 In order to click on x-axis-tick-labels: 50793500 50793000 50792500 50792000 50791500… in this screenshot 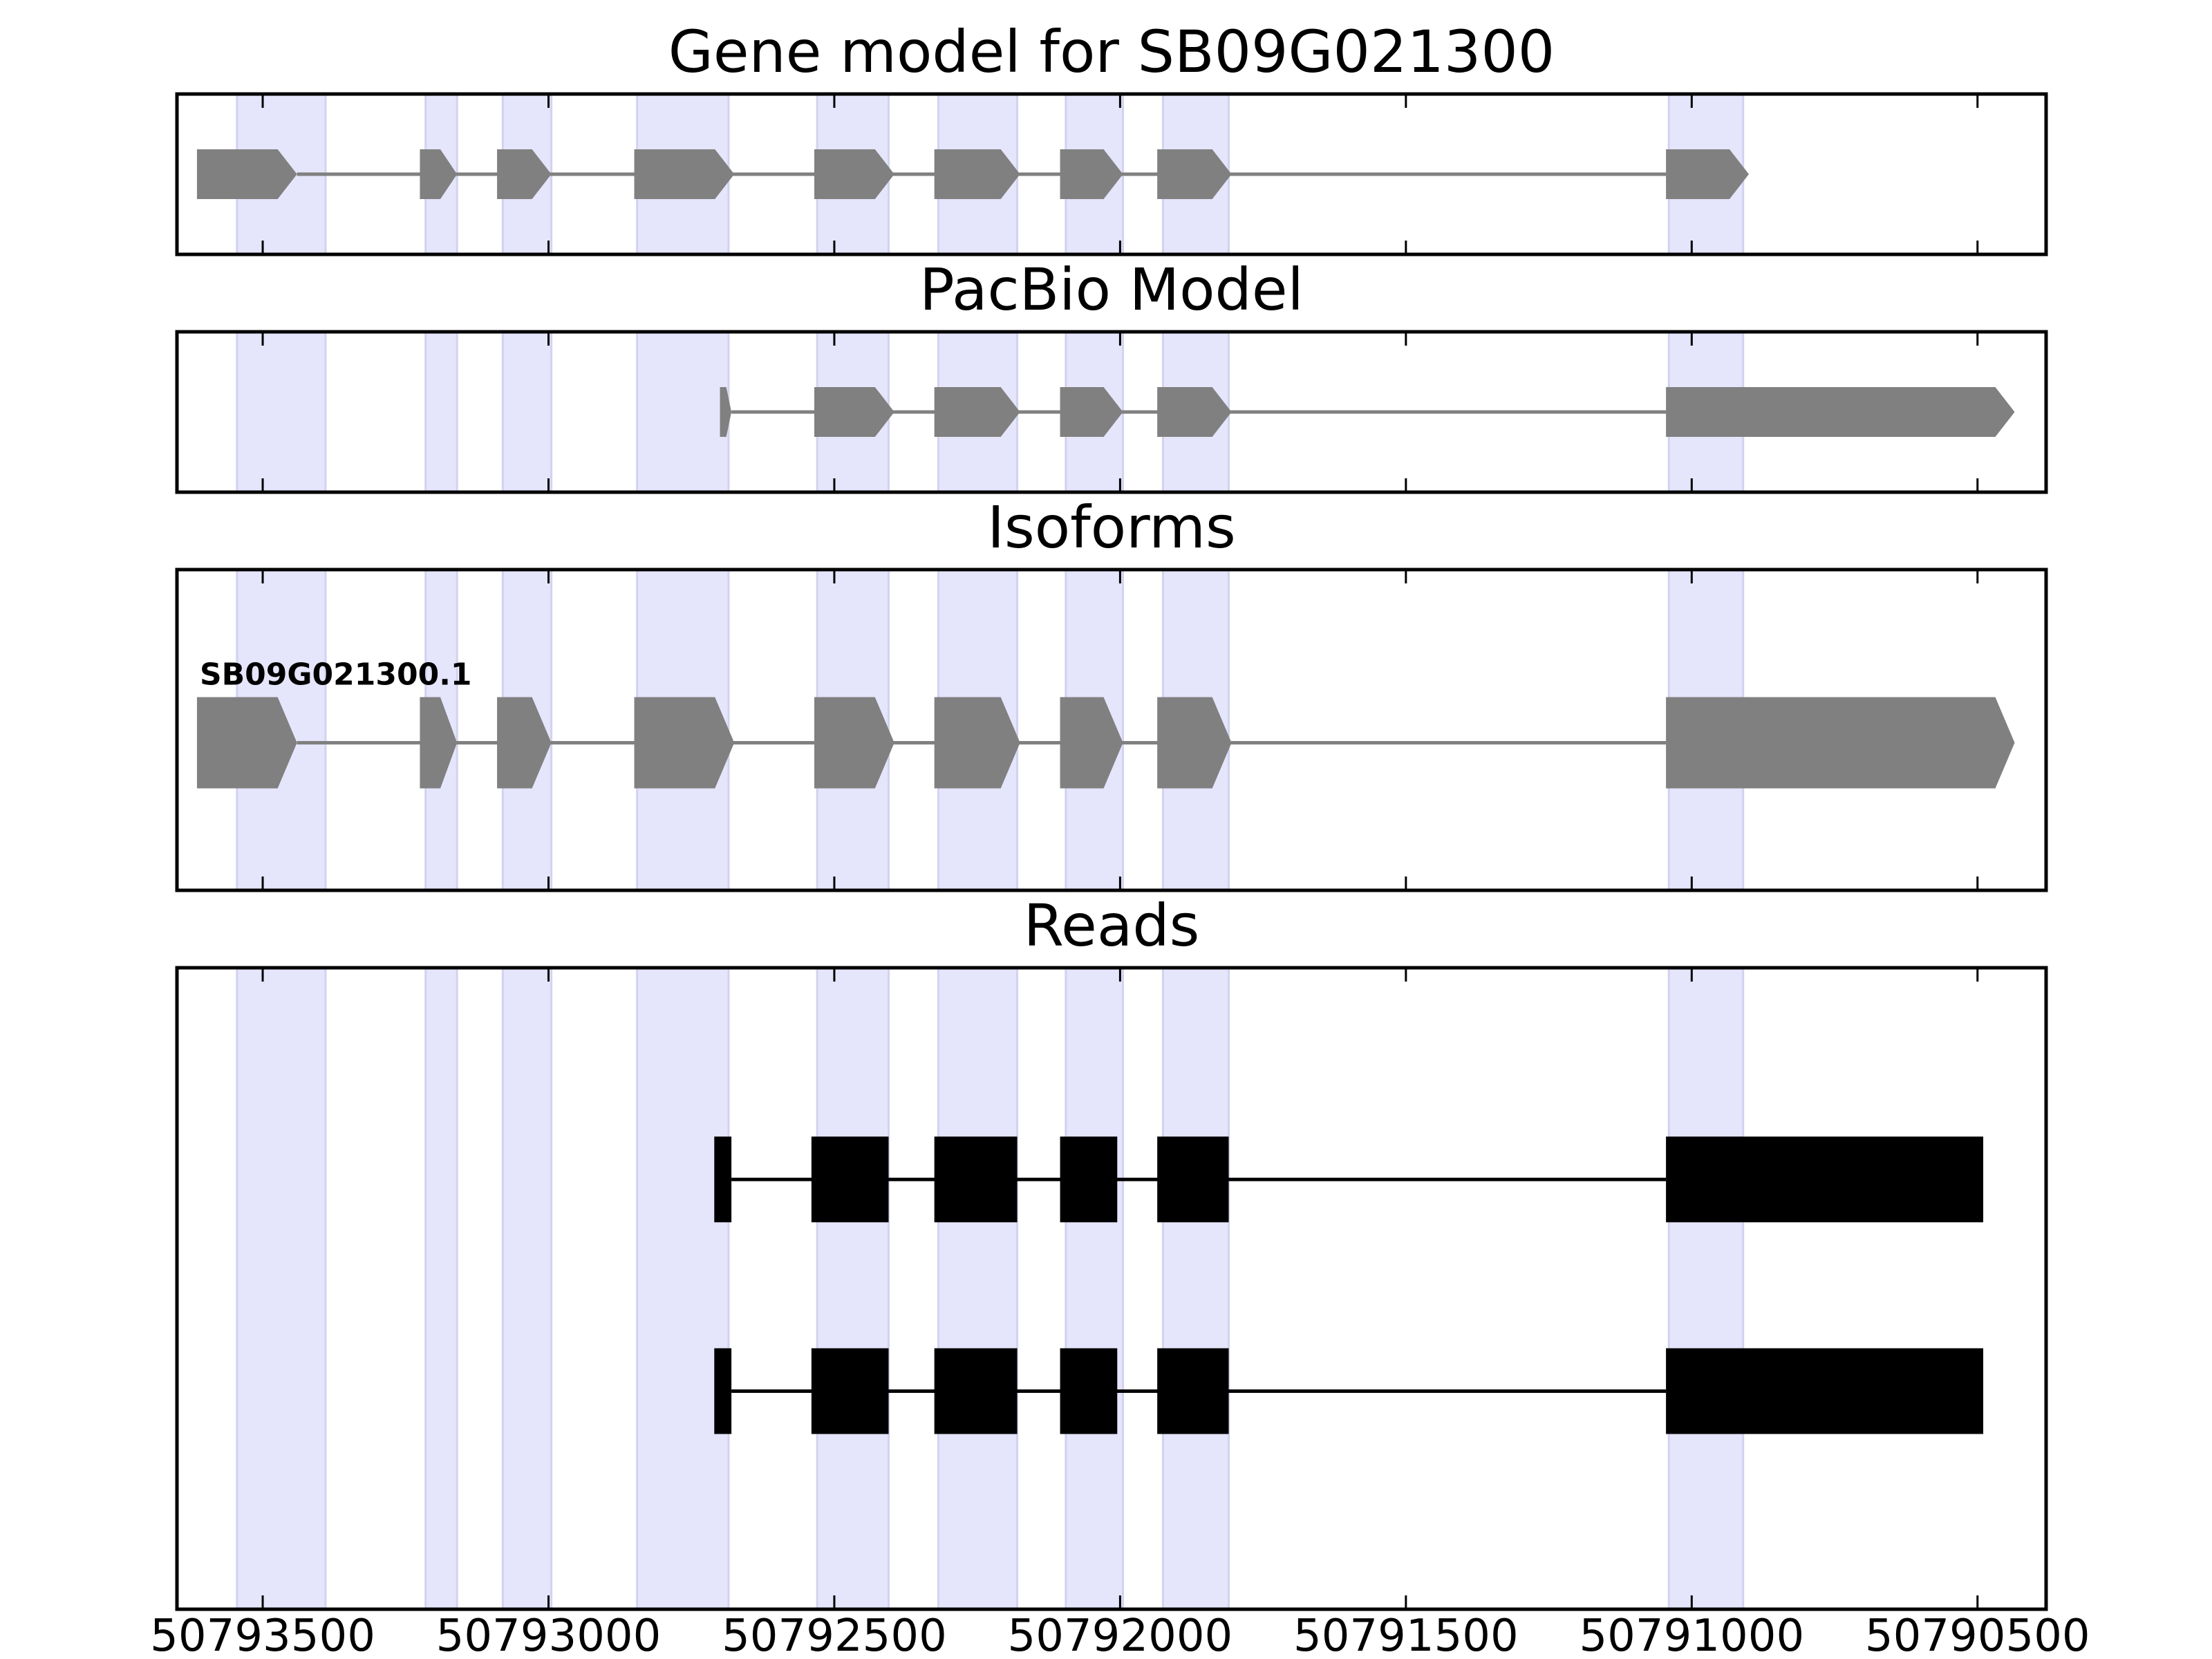, I will do `click(1120, 1635)`.